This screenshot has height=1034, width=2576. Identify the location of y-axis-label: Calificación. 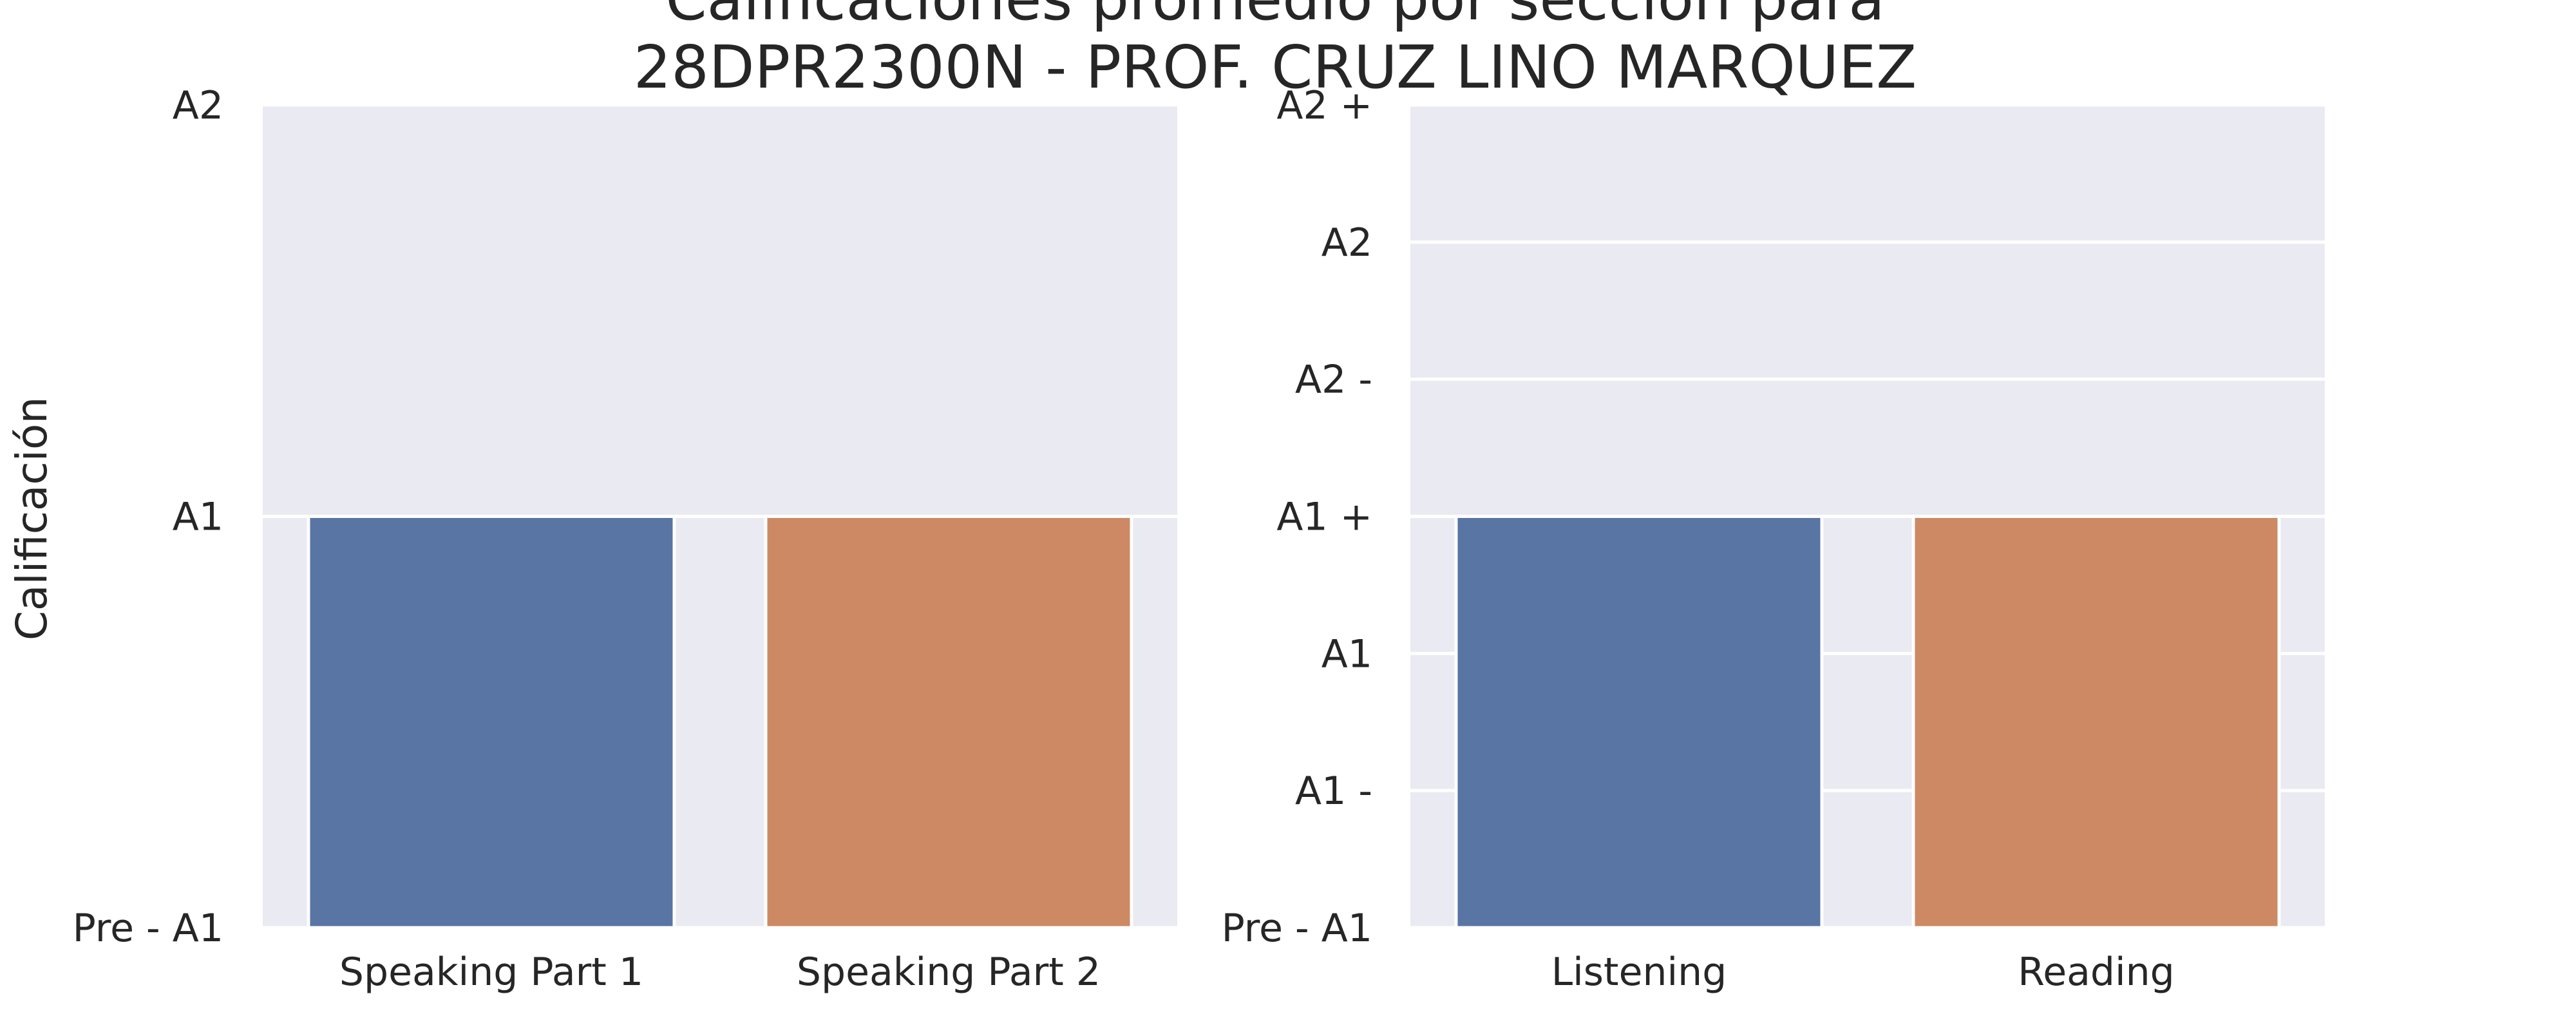
(32, 518).